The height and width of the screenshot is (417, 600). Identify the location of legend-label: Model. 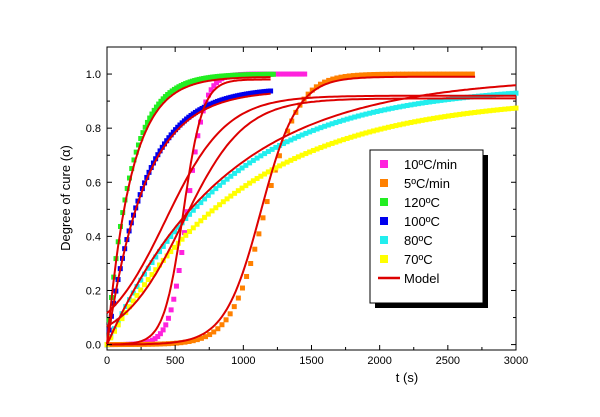
(422, 278).